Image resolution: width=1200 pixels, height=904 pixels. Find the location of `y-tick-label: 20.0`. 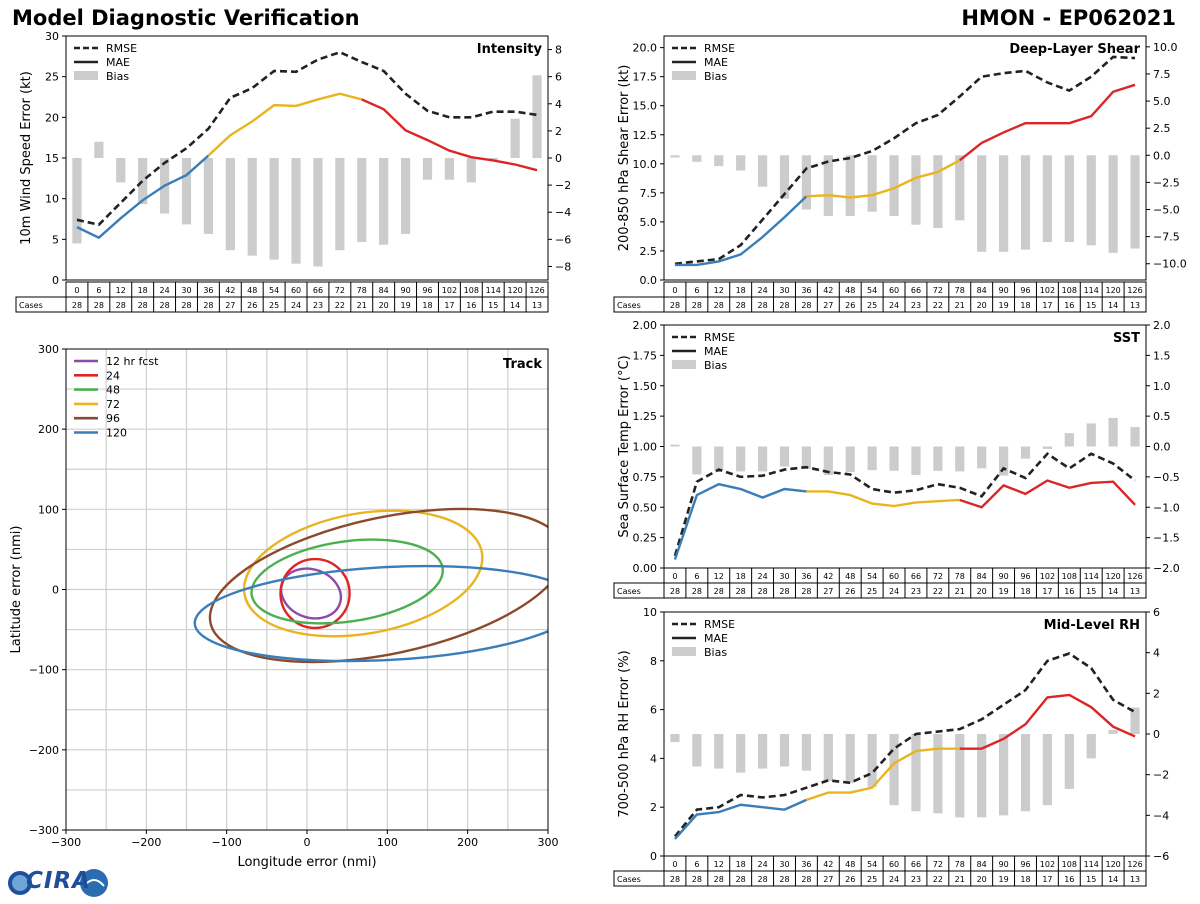

y-tick-label: 20.0 is located at coordinates (645, 48).